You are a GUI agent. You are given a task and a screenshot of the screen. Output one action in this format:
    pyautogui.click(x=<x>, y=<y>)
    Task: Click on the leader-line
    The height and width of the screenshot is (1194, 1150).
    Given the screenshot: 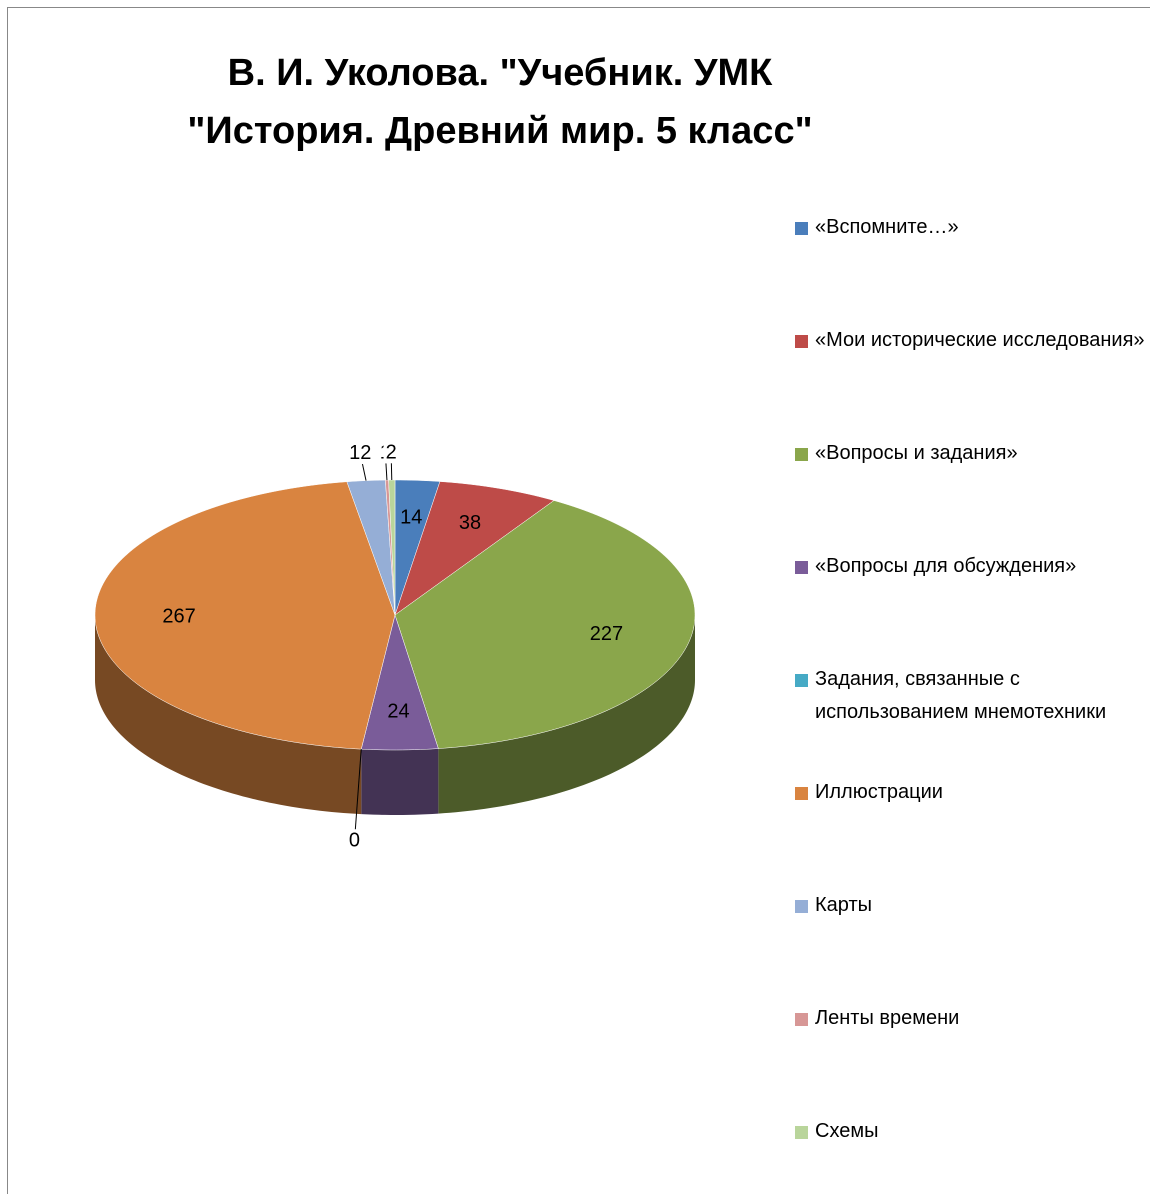 What is the action you would take?
    pyautogui.click(x=357, y=795)
    